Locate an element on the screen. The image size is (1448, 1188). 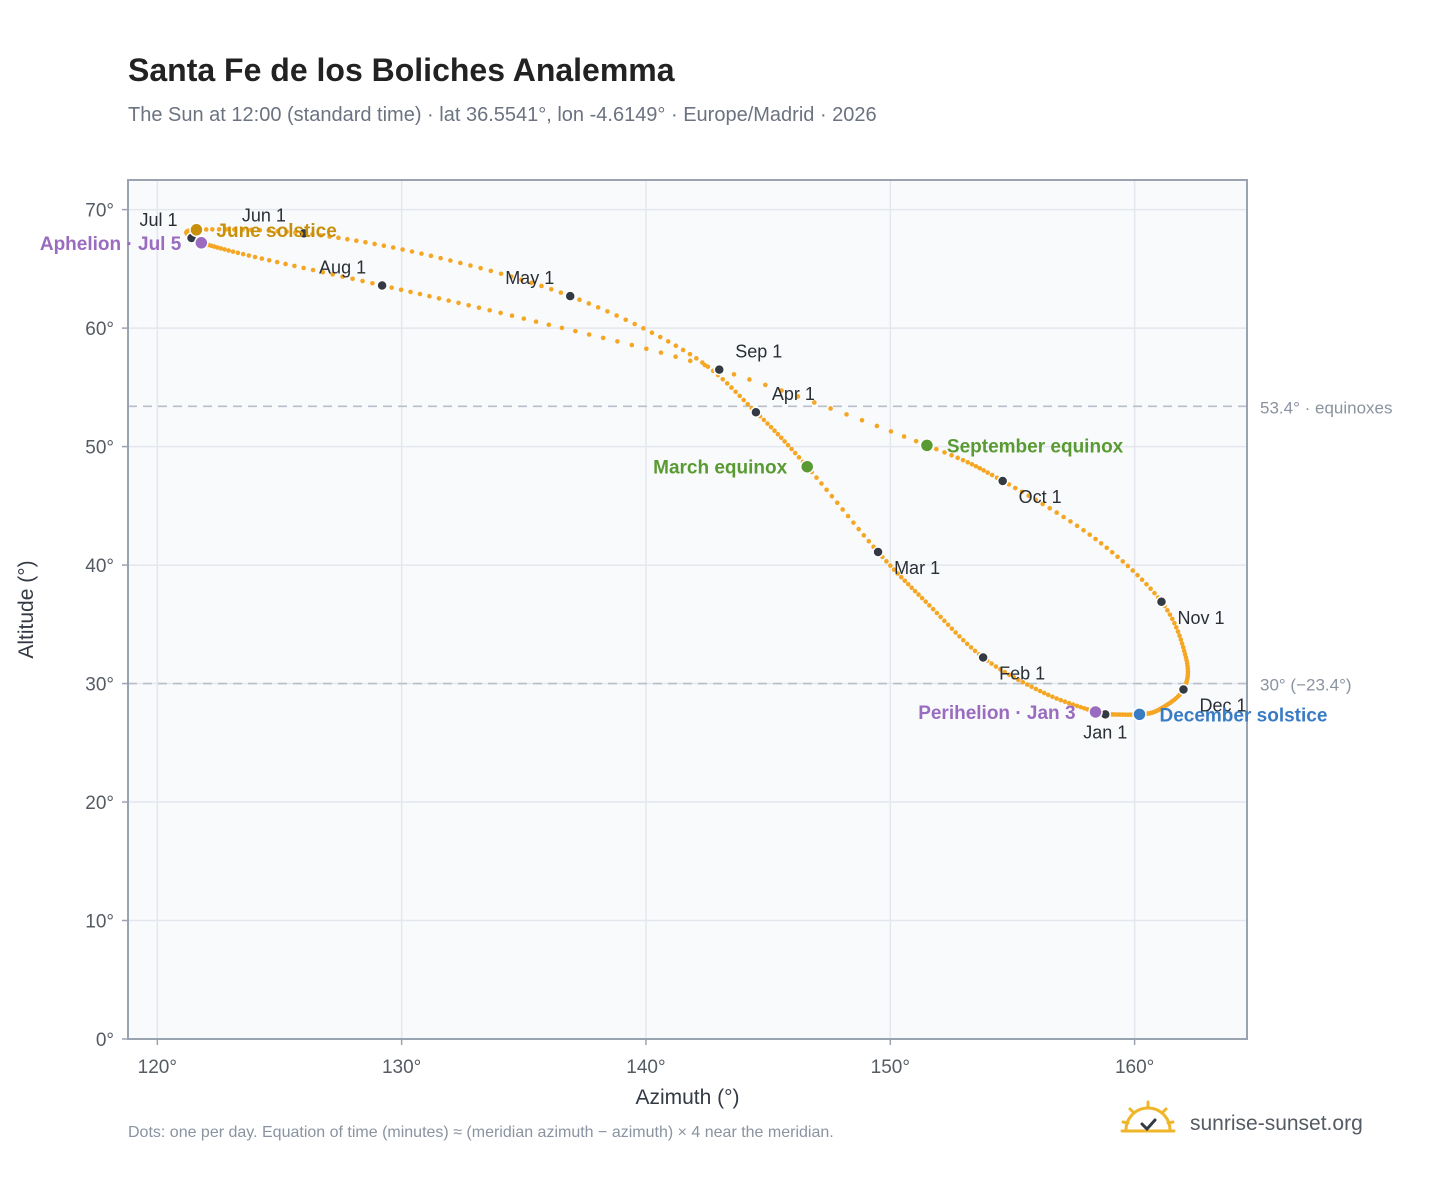
month-marker-label: Feb 1 is located at coordinates (1022, 673).